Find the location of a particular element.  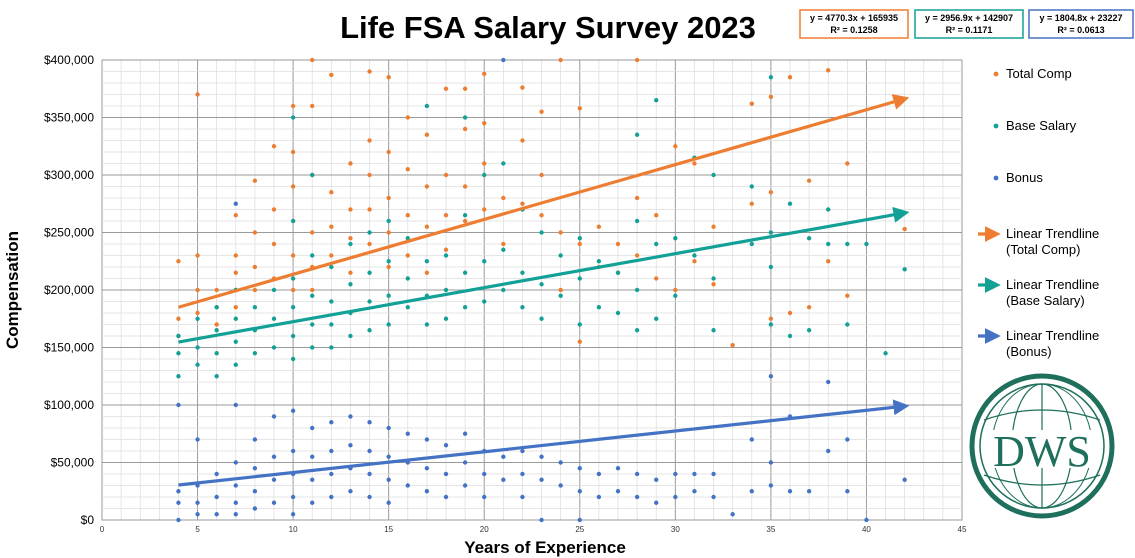

x-tick-label: 45 is located at coordinates (962, 529).